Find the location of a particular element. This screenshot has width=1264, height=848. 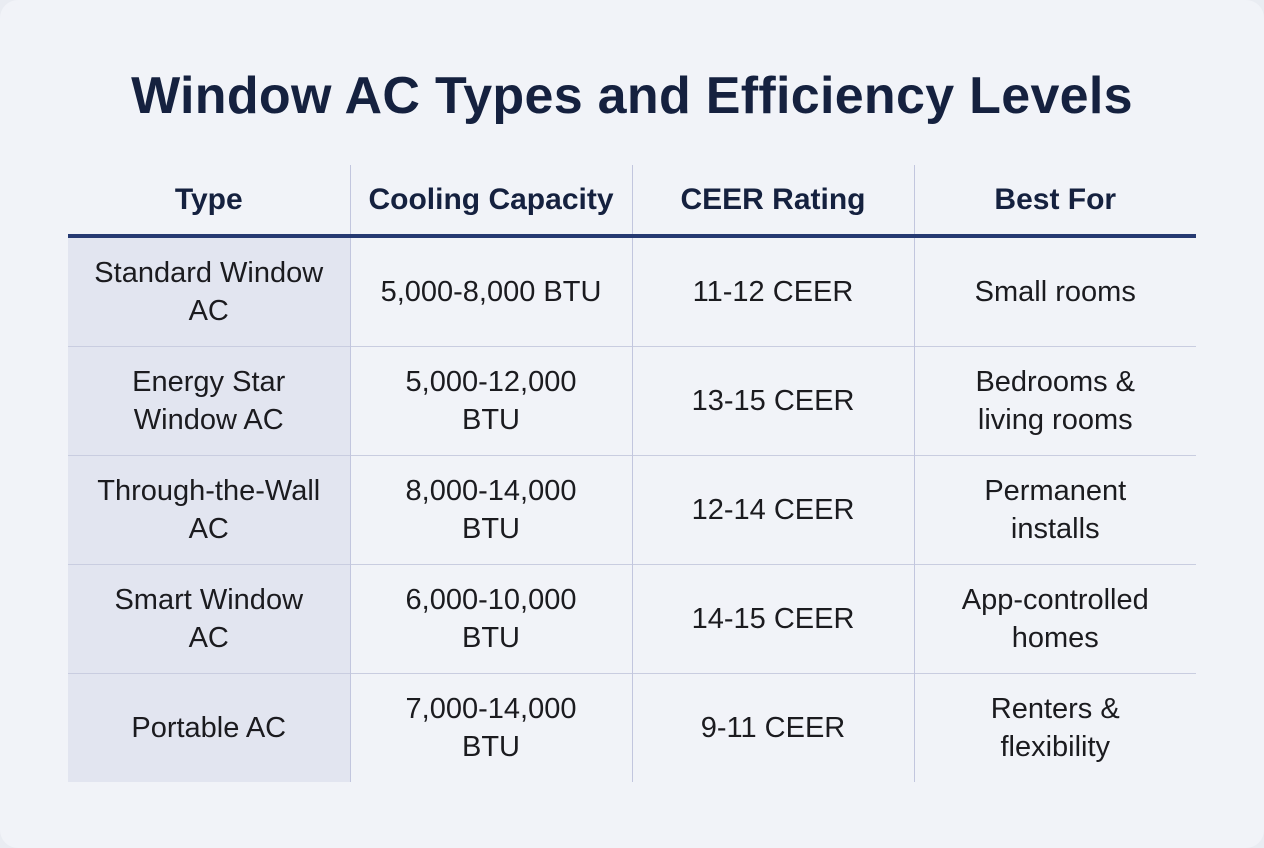

cell-text: 7,000-14,000 BTU is located at coordinates (491, 728).